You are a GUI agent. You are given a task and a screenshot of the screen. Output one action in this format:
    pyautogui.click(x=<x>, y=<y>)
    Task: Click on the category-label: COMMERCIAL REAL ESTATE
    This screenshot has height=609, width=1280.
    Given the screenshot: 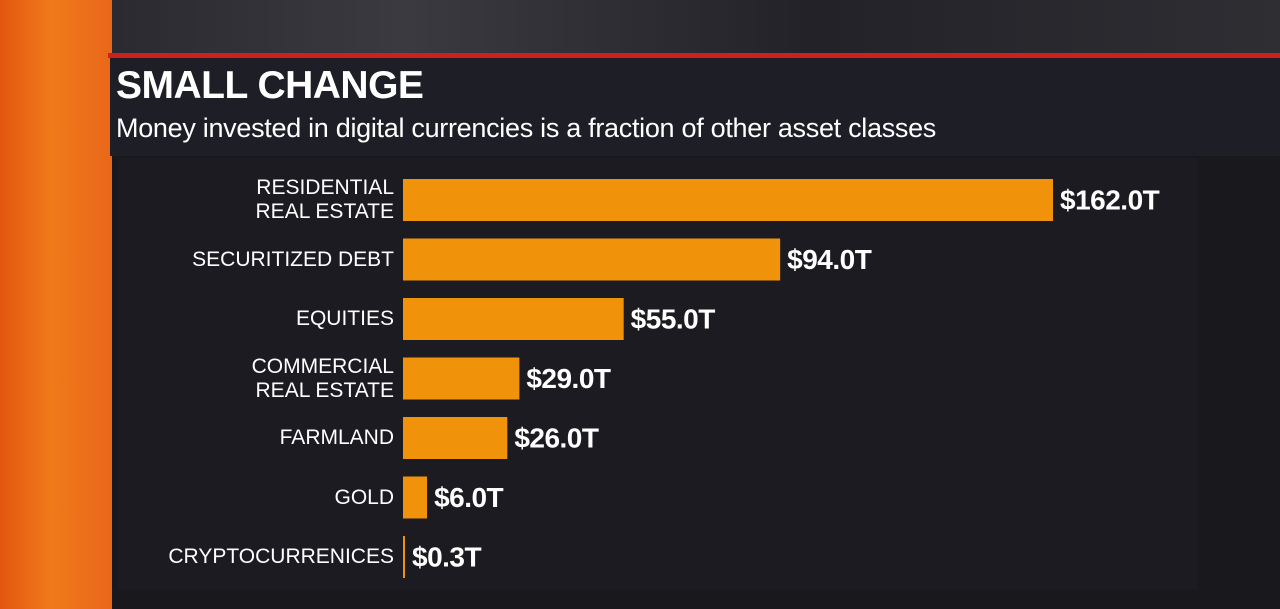 What is the action you would take?
    pyautogui.click(x=322, y=378)
    